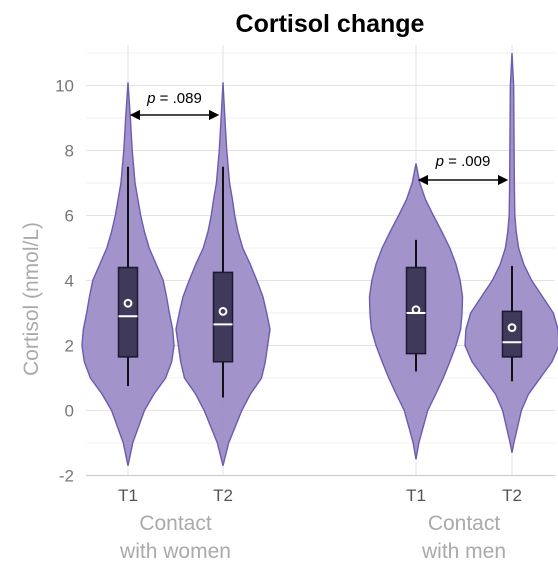 This screenshot has width=558, height=564. Describe the element at coordinates (175, 551) in the screenshot. I see `group-label-line2: with women` at that location.